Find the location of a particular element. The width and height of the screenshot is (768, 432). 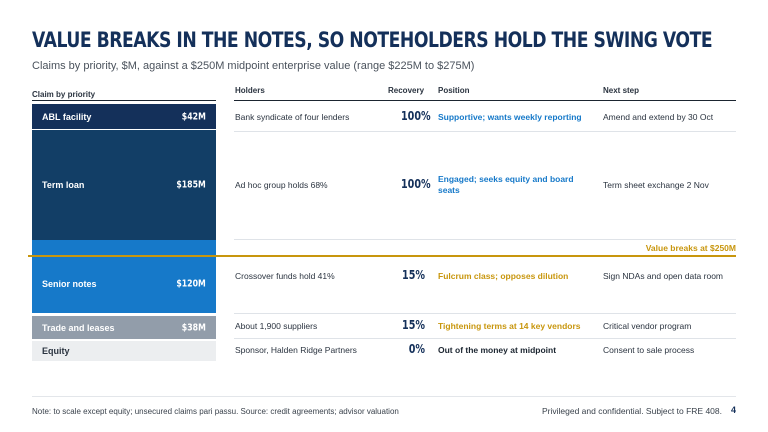

claim-label: Term loan is located at coordinates (63, 185).